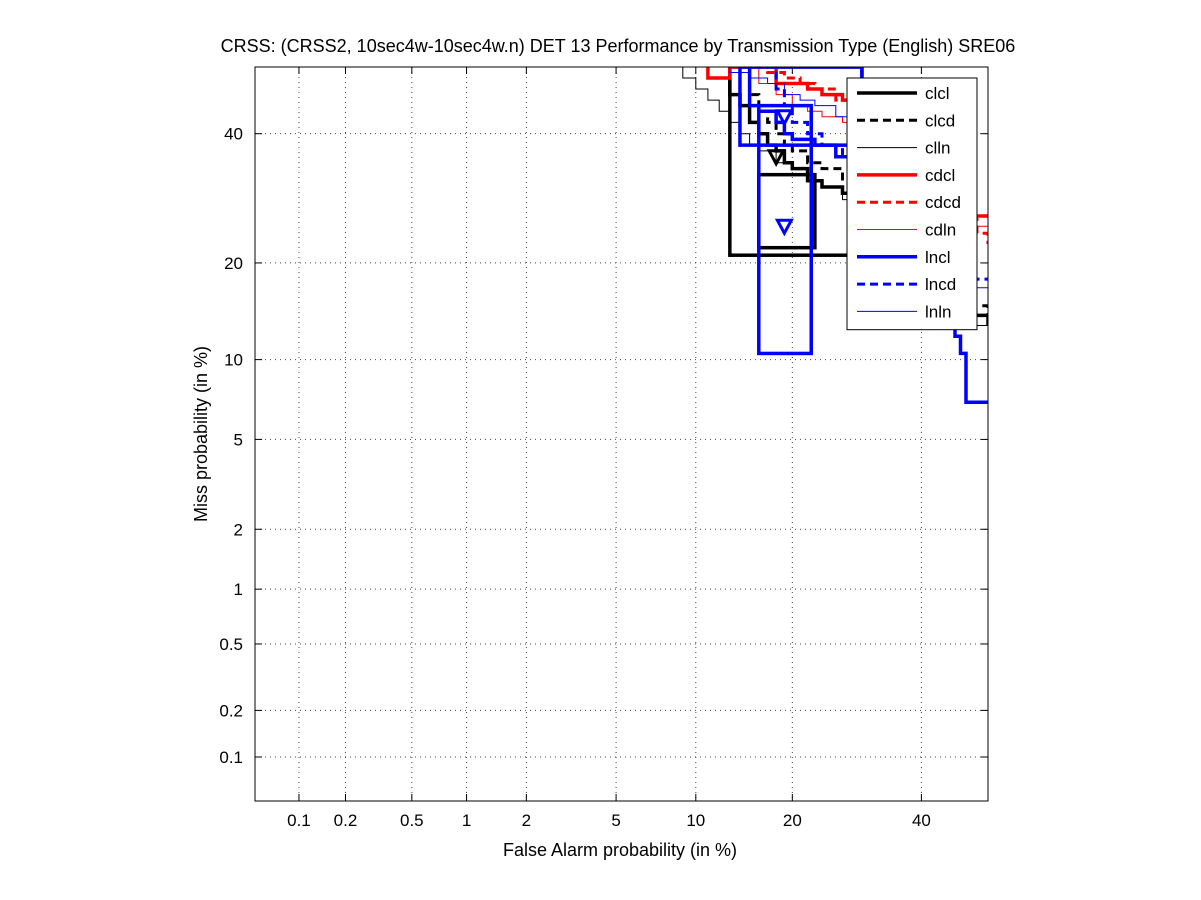 This screenshot has width=1201, height=900. Describe the element at coordinates (526, 820) in the screenshot. I see `x-tick-label: 2` at that location.